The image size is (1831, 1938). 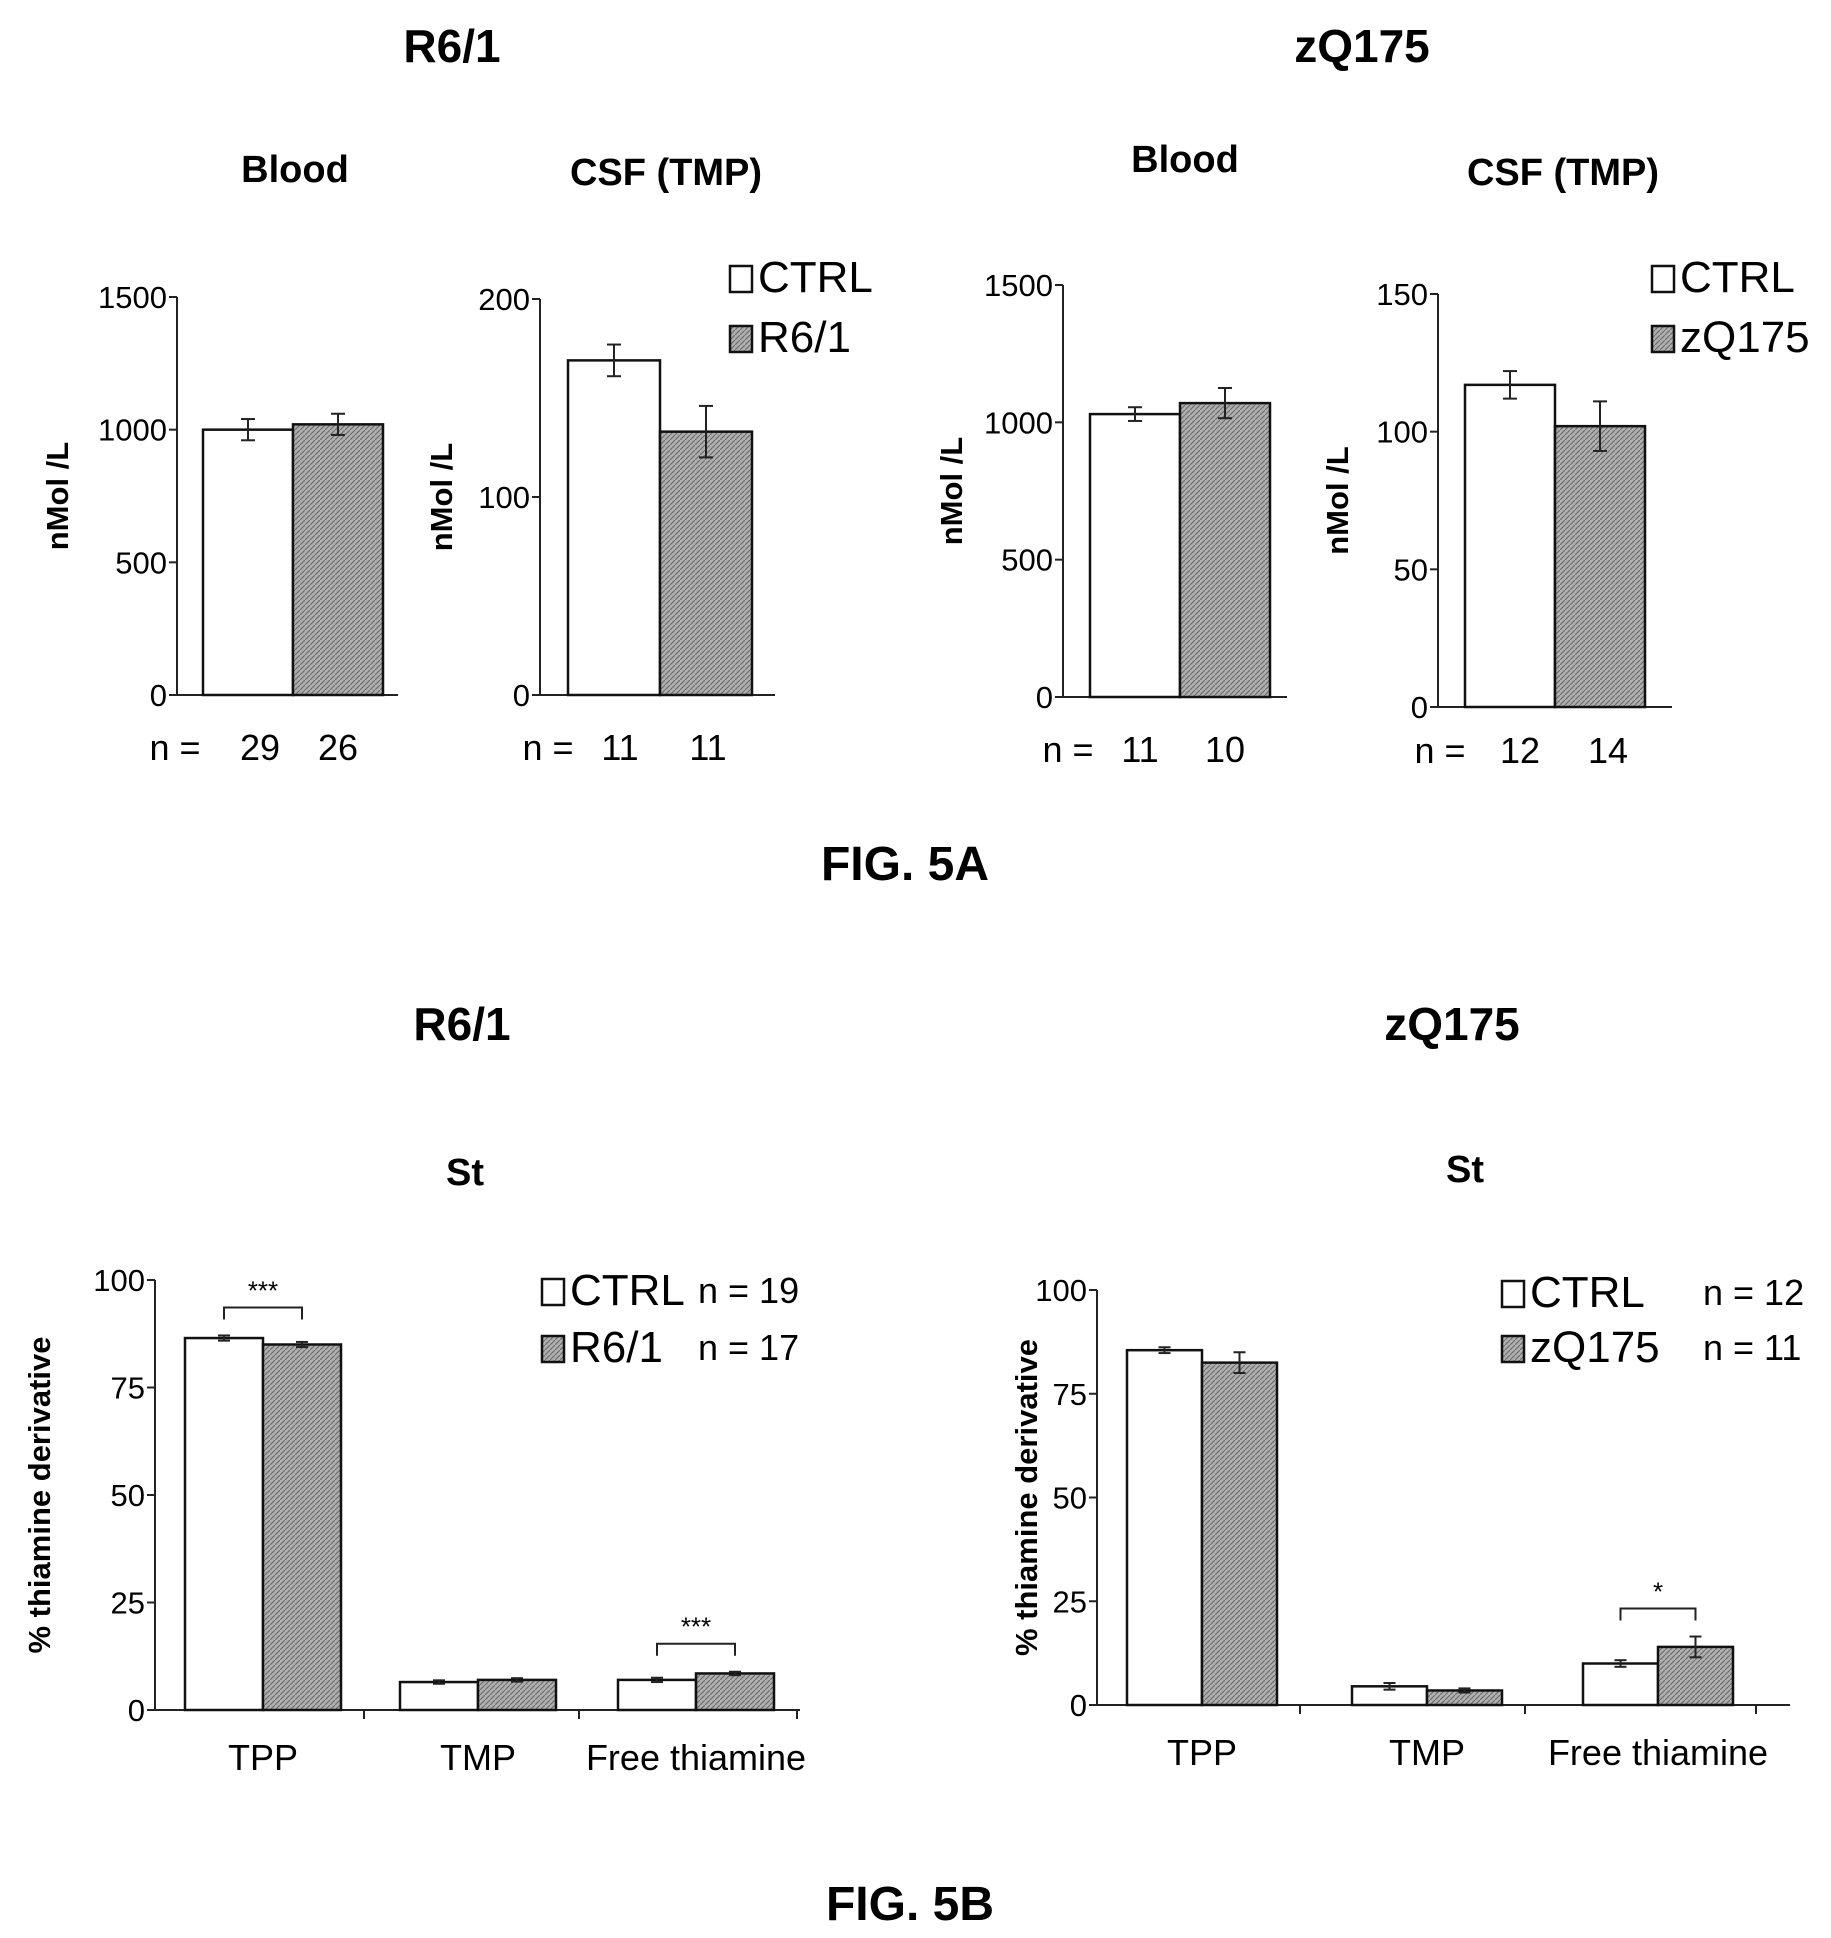 What do you see at coordinates (910, 1904) in the screenshot?
I see `figure-label-5b: FIG. 5B` at bounding box center [910, 1904].